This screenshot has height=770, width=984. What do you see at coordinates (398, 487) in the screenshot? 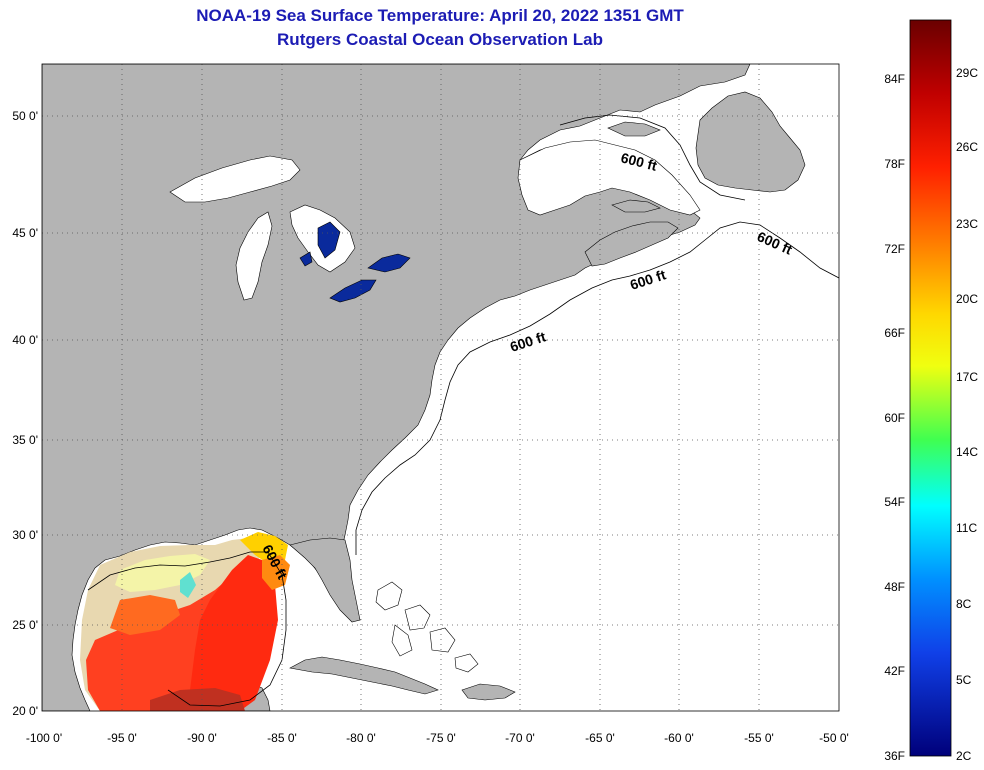
I see `depth-contour-600ft-south` at bounding box center [398, 487].